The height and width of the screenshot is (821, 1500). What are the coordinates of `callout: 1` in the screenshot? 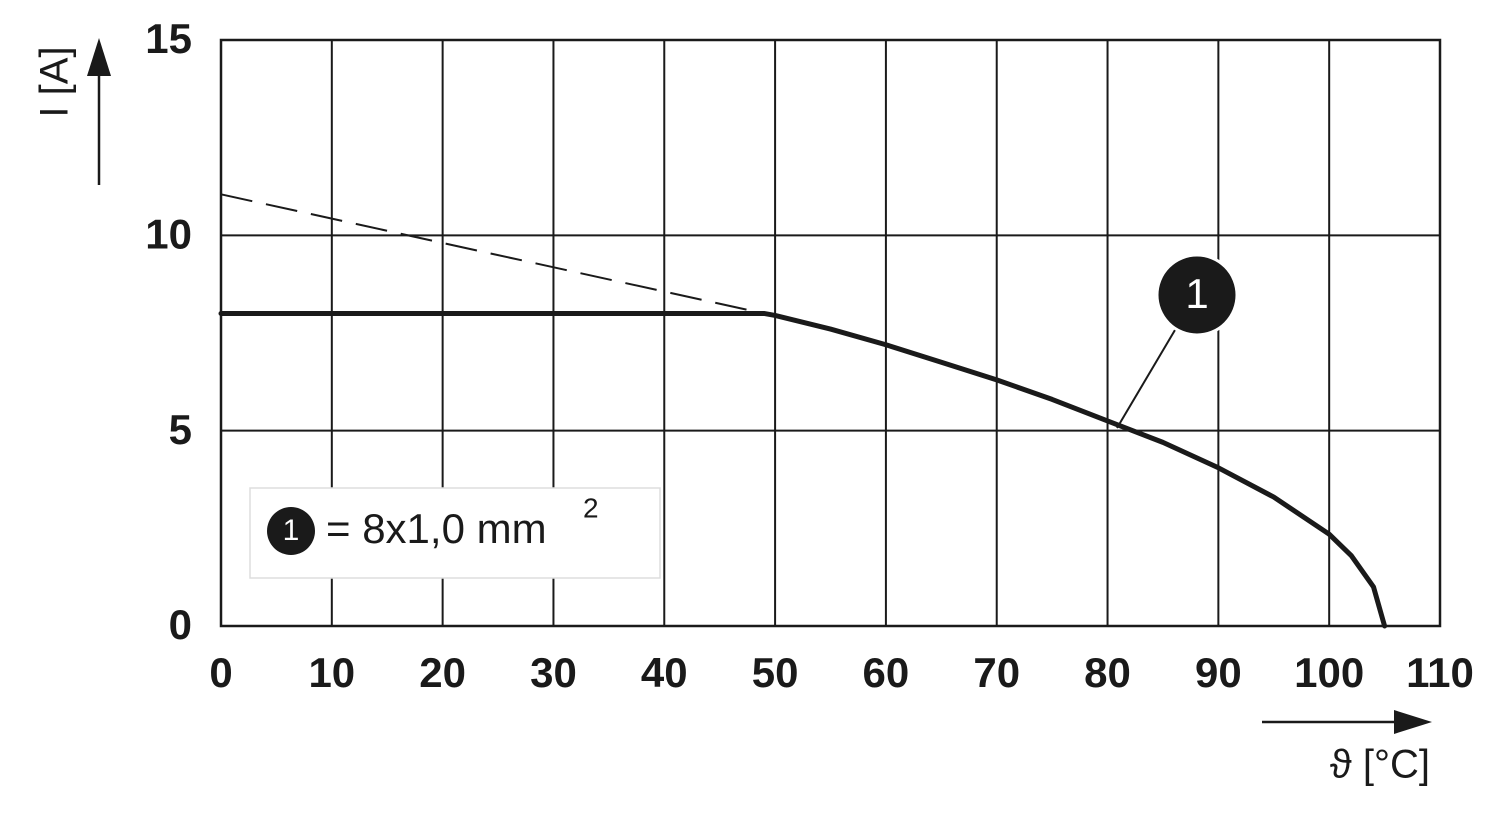 It's located at (1177, 341).